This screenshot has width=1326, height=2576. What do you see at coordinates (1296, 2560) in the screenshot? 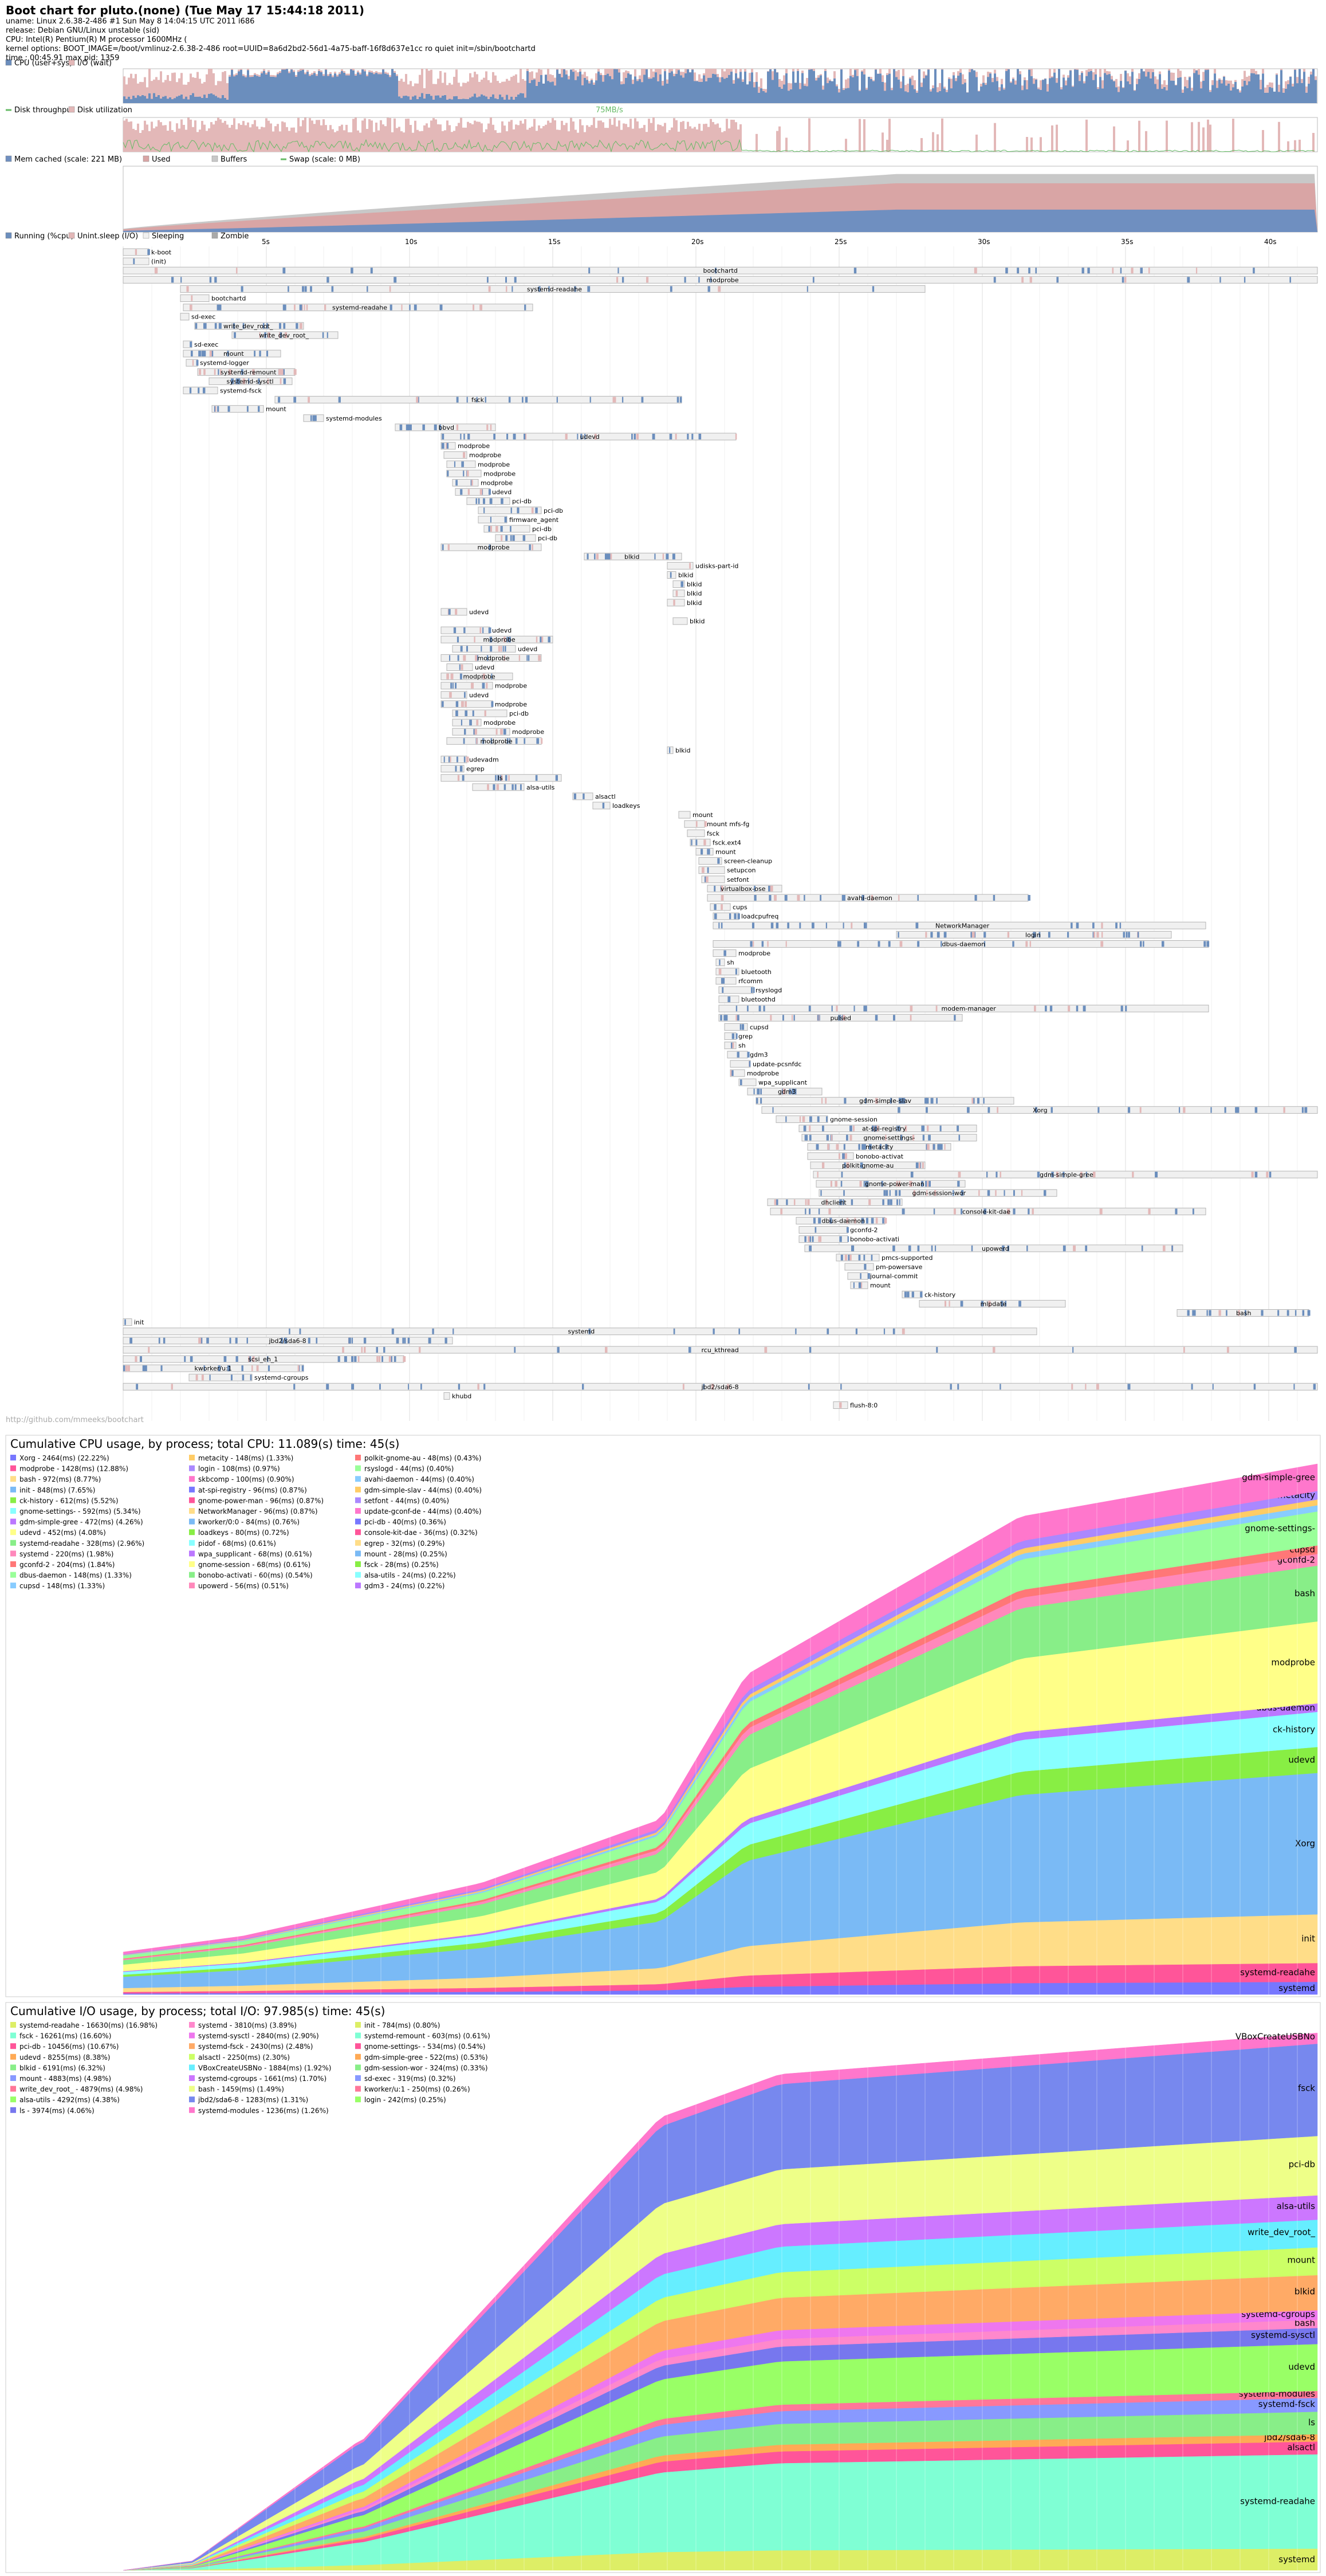
I see `io-area-label: systemd` at bounding box center [1296, 2560].